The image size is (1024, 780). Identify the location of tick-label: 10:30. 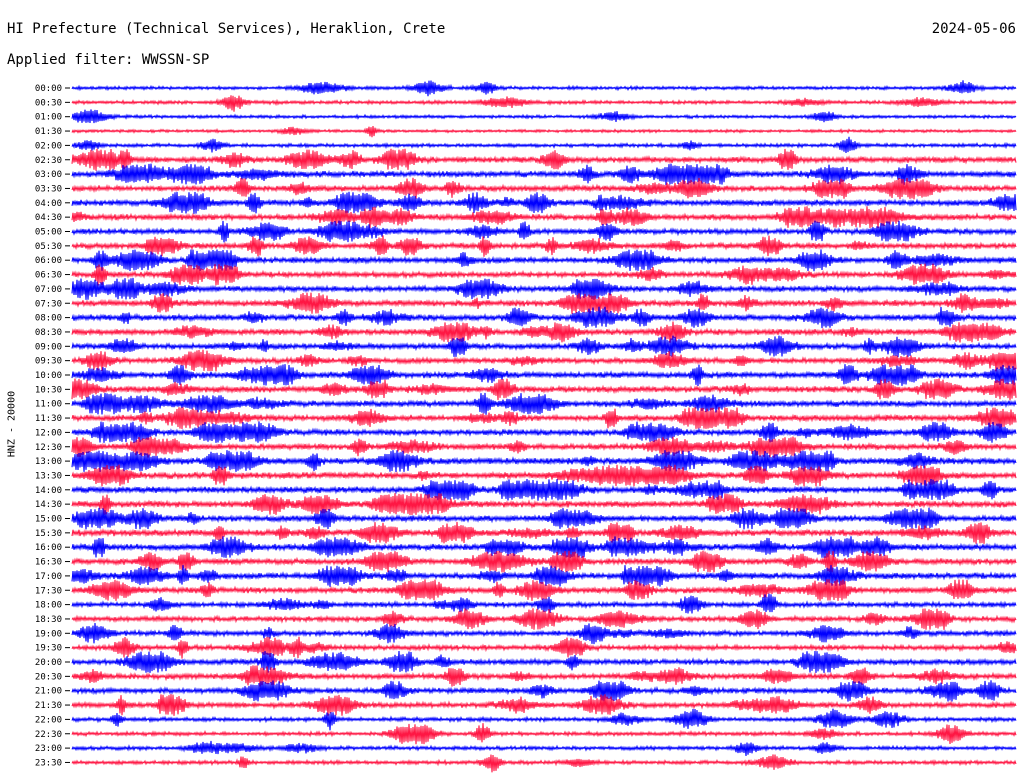
(48, 390).